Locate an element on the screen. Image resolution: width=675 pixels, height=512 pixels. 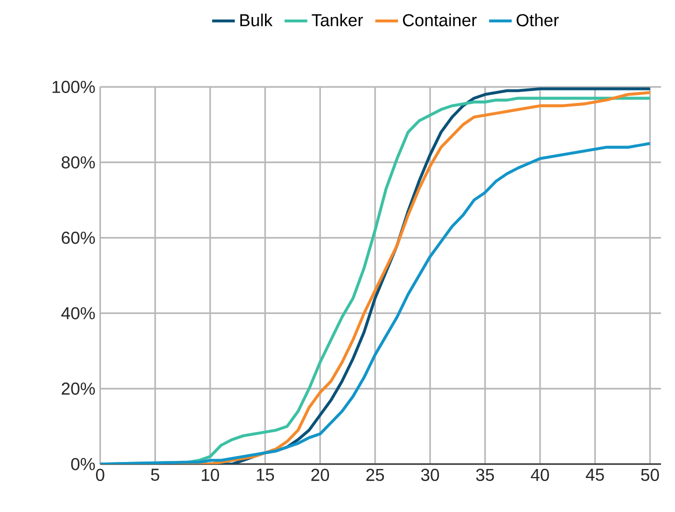
legend-label: Container is located at coordinates (439, 20).